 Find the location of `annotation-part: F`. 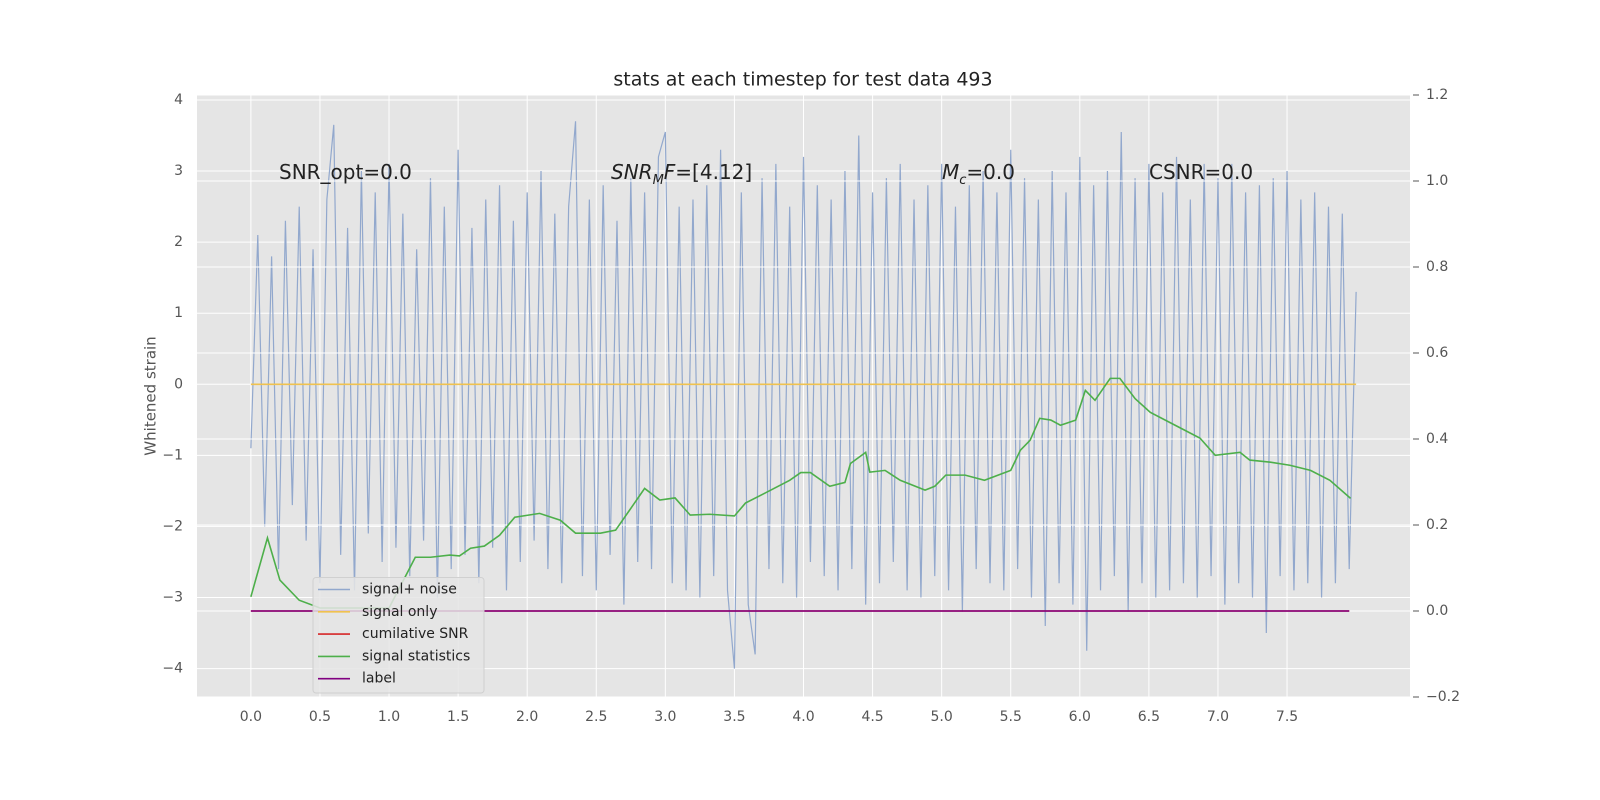

annotation-part: F is located at coordinates (670, 172).